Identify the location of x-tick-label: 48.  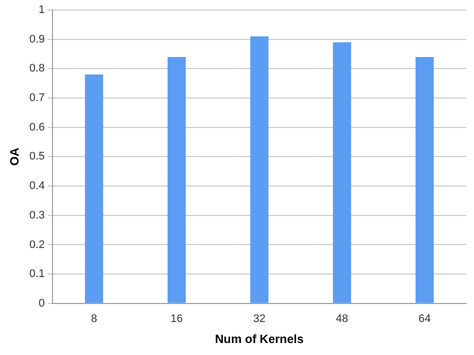
(342, 319).